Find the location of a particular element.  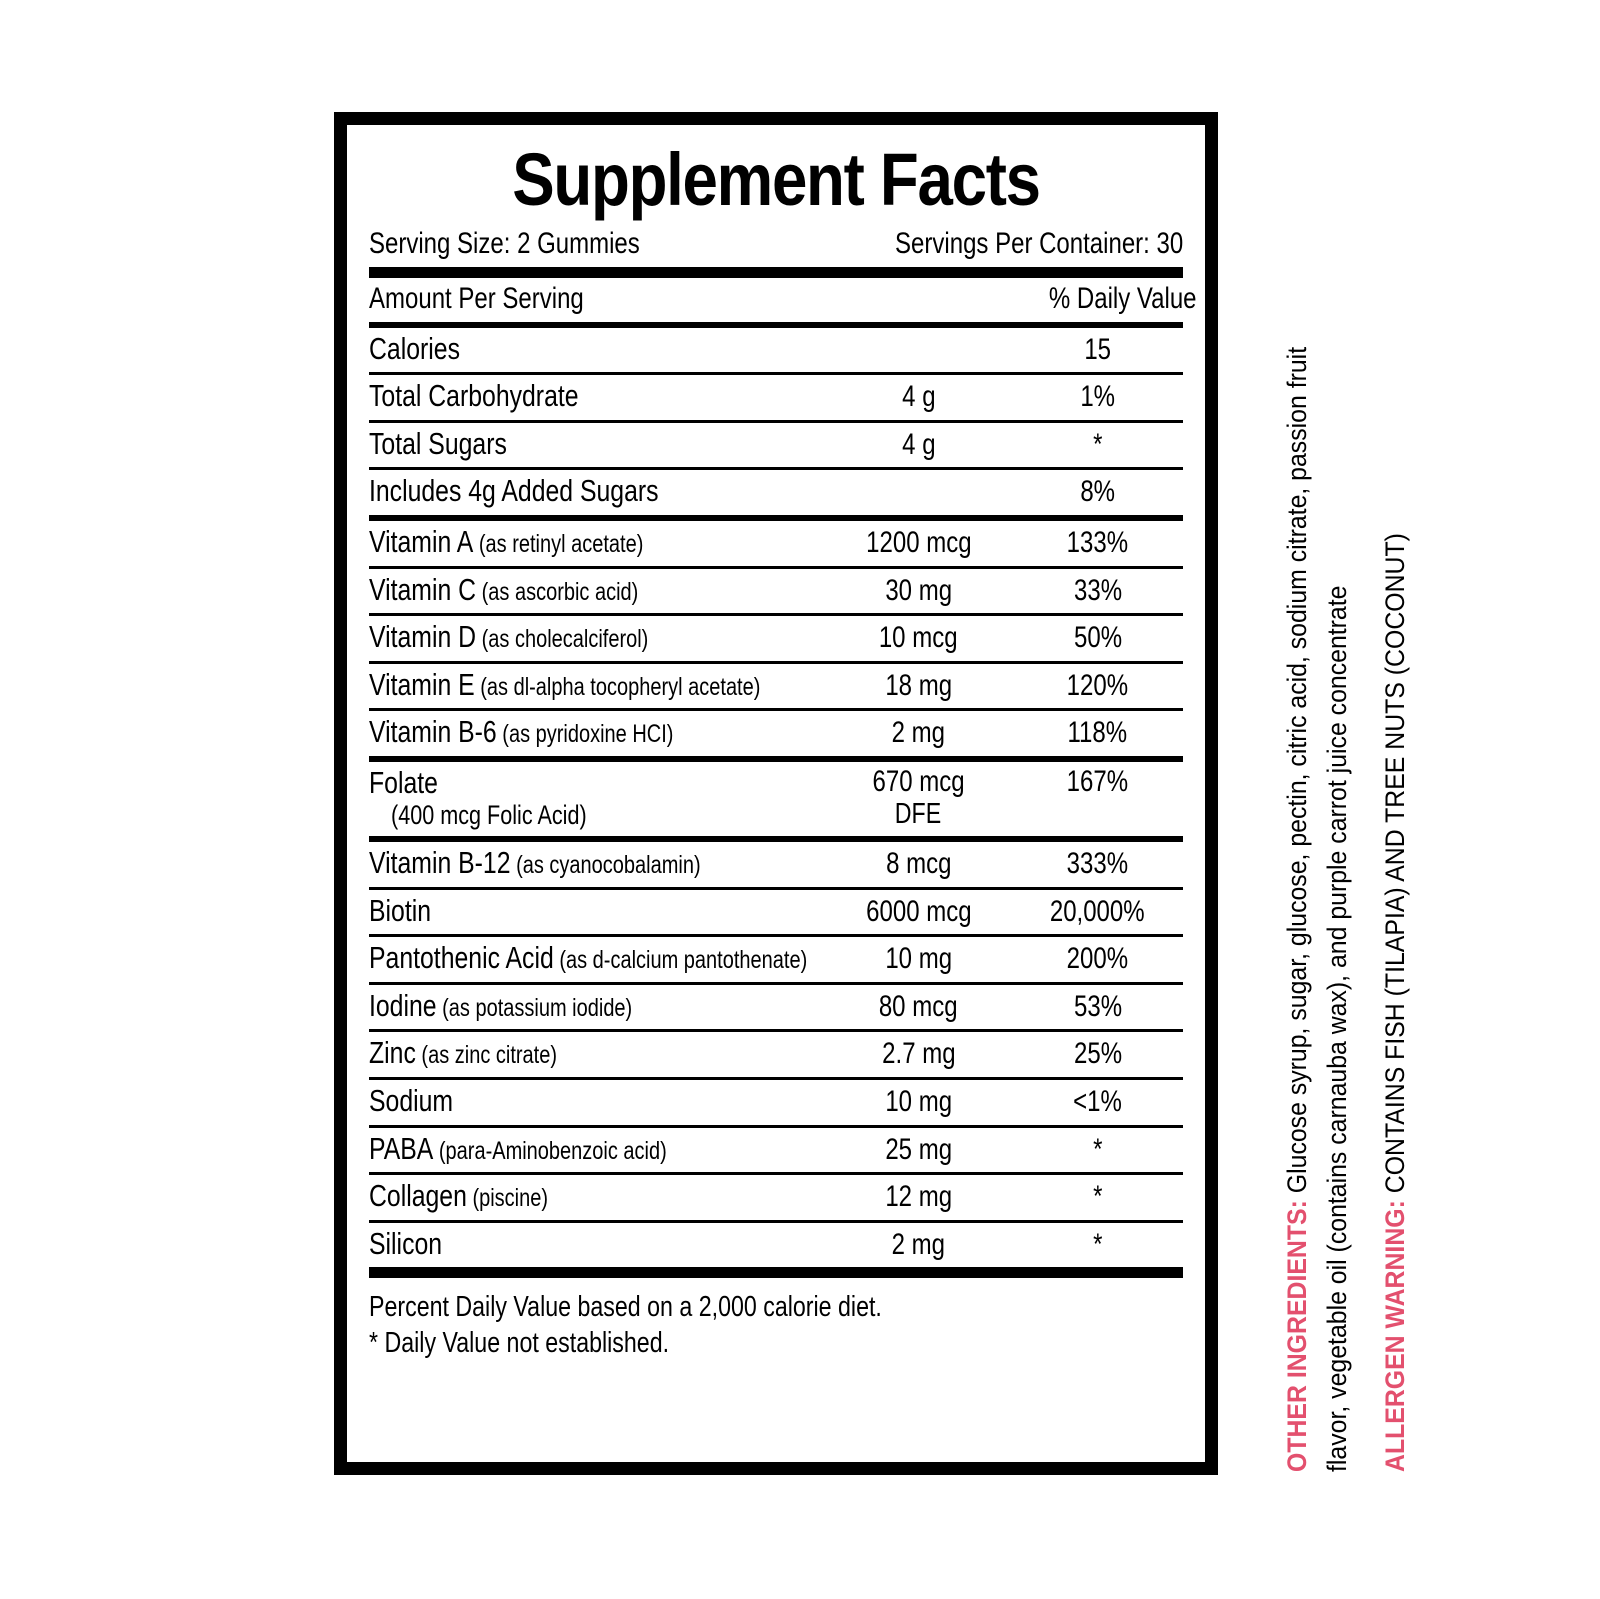

nutrient-name: Vitamin D is located at coordinates (423, 637).